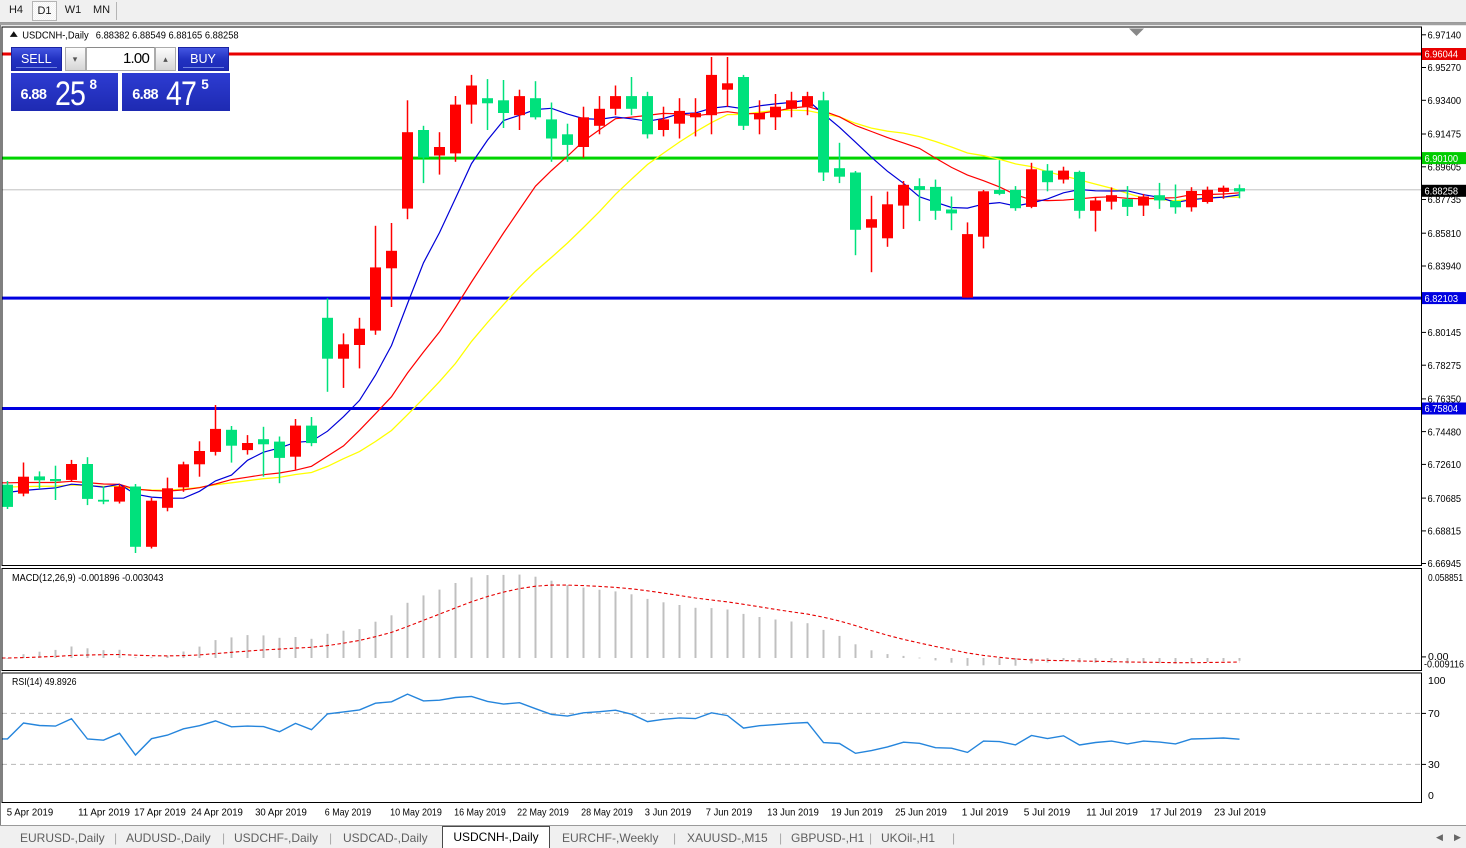  What do you see at coordinates (921, 813) in the screenshot?
I see `svg-text: 25 Jun 2019` at bounding box center [921, 813].